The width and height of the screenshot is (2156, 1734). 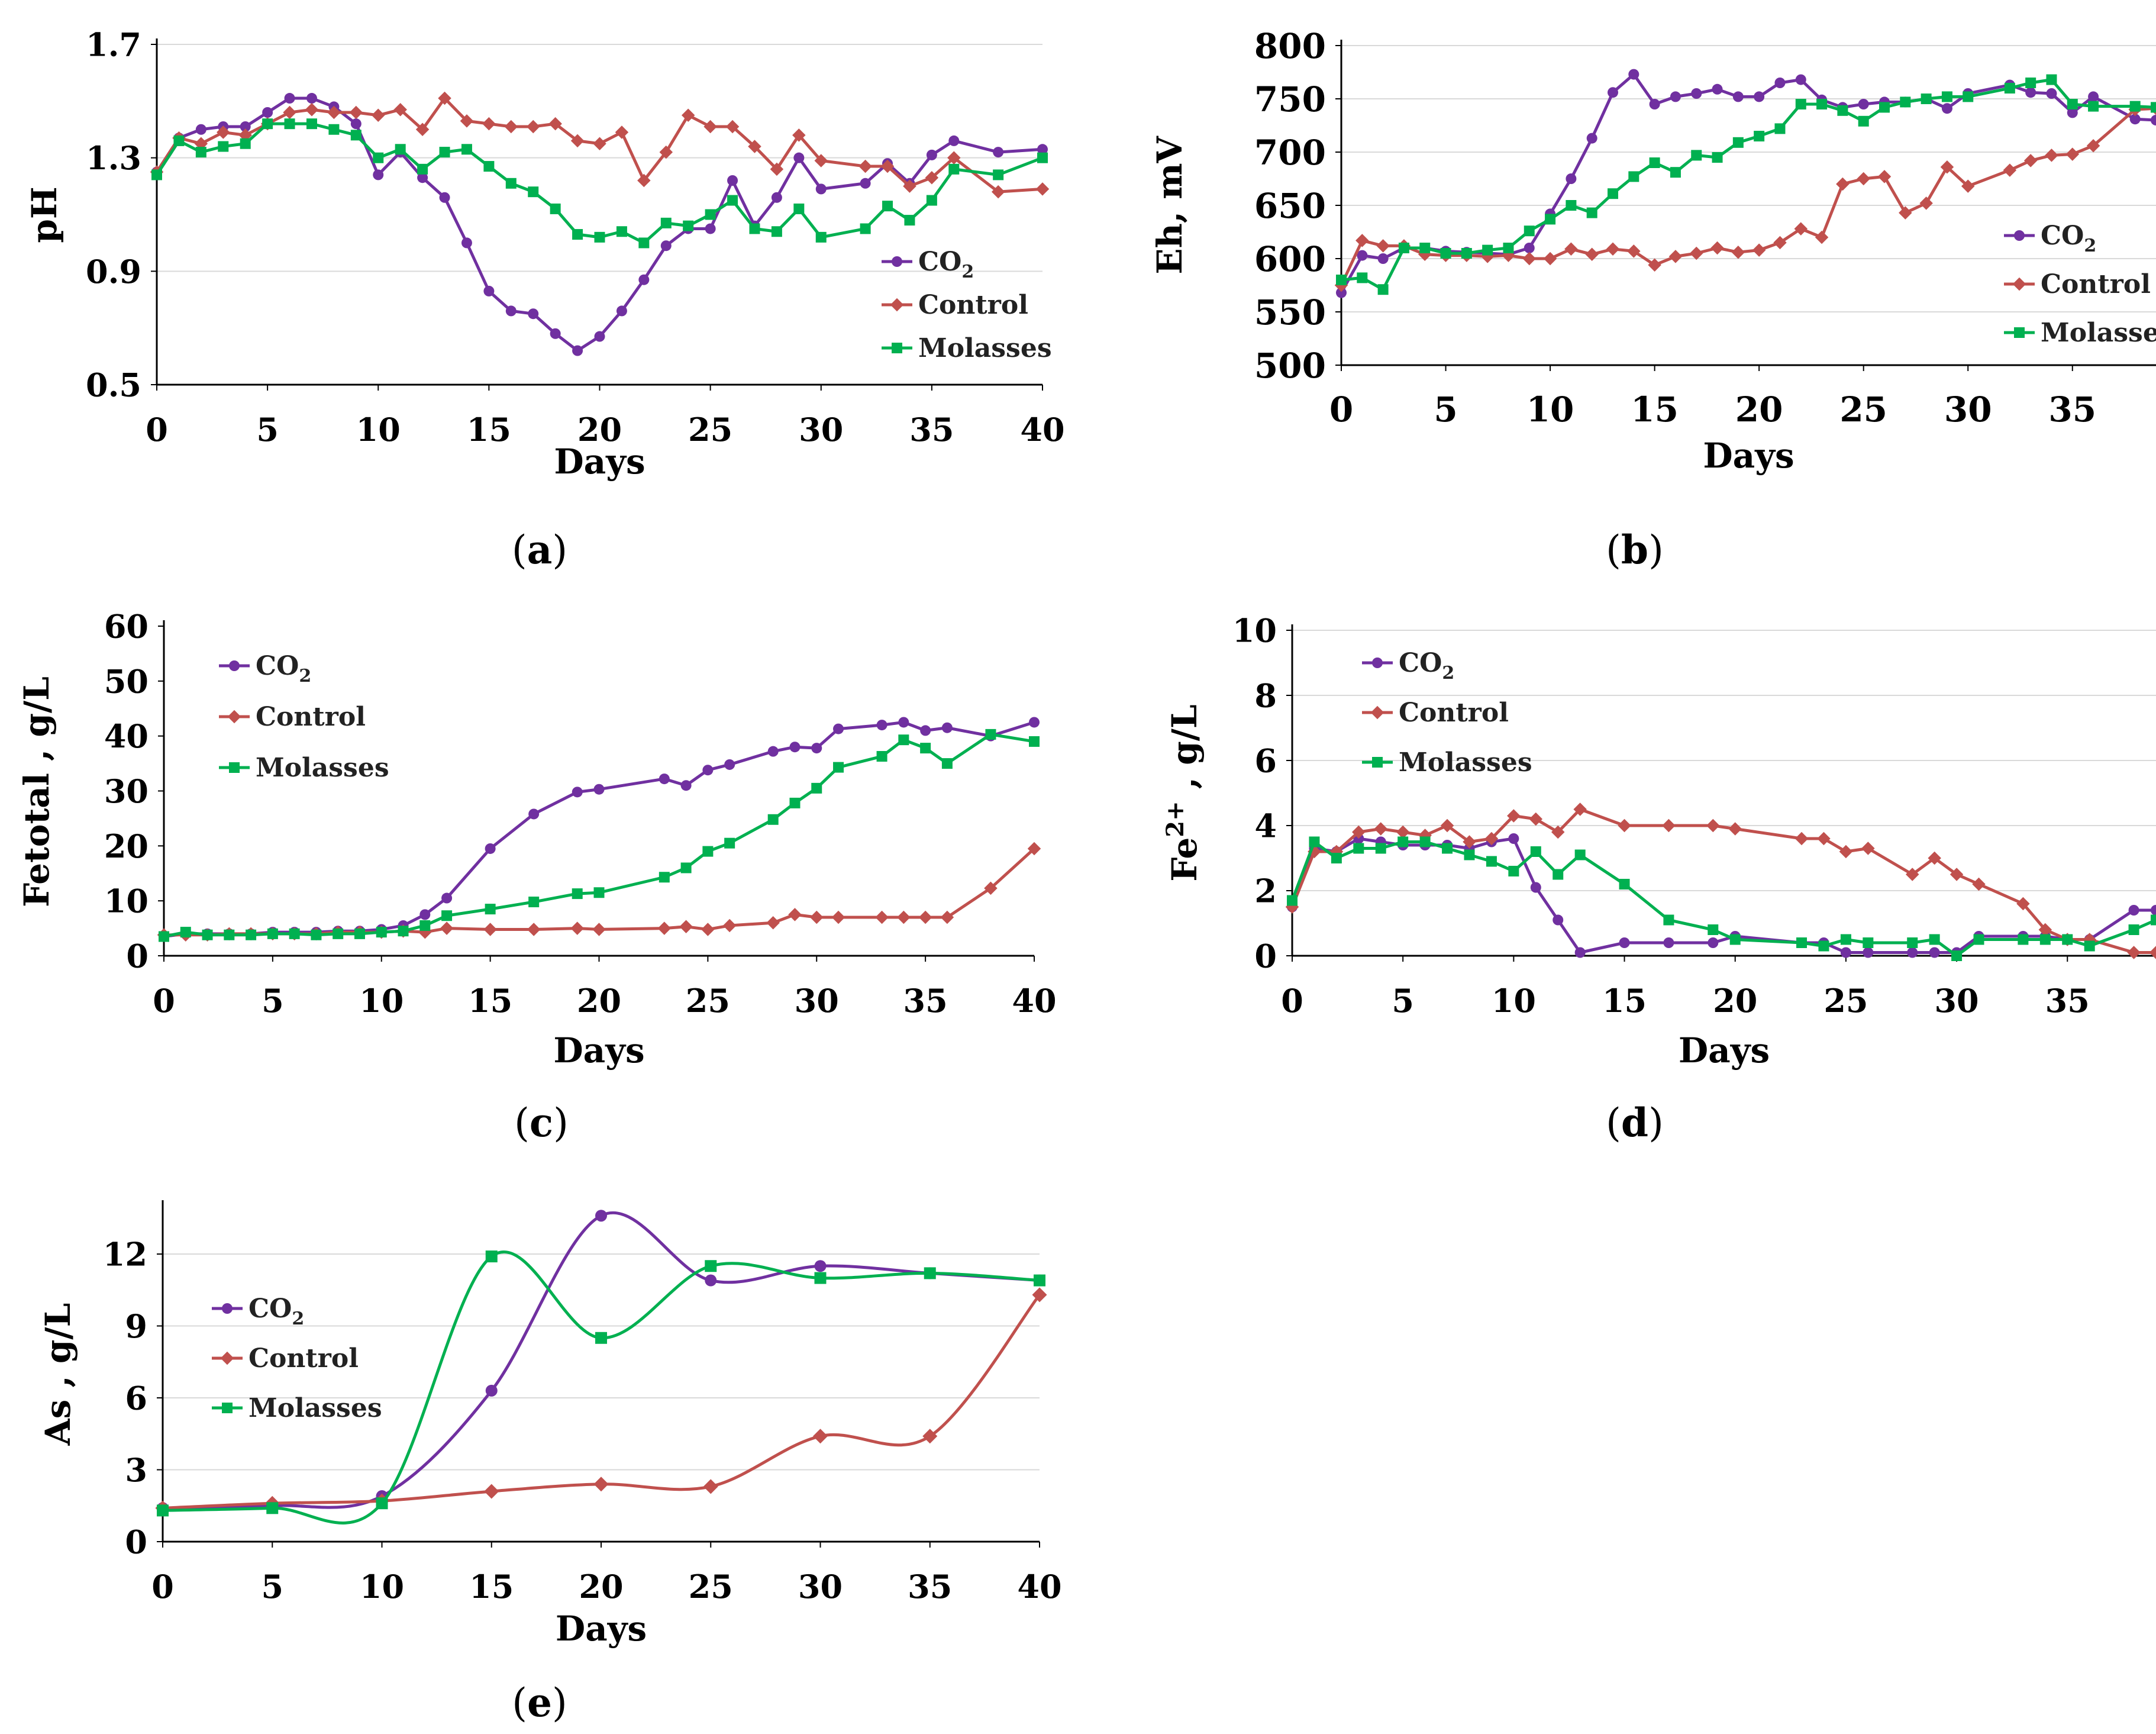 I want to click on y-tick-label: 20, so click(x=126, y=846).